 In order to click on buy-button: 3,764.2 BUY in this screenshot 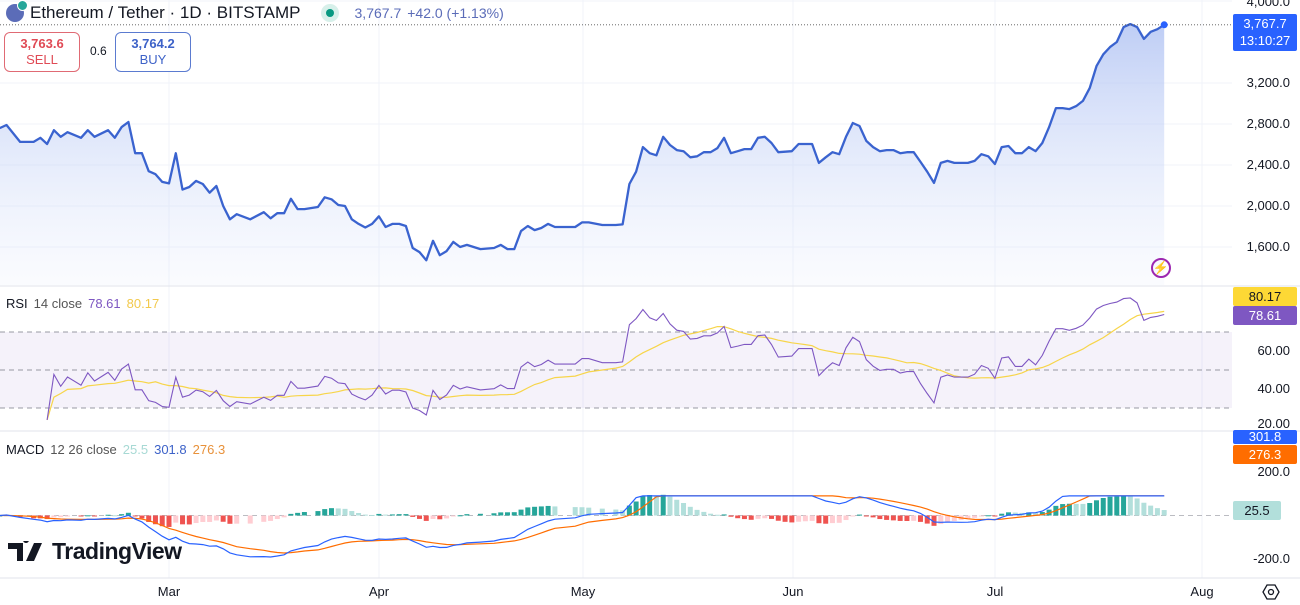, I will do `click(153, 52)`.